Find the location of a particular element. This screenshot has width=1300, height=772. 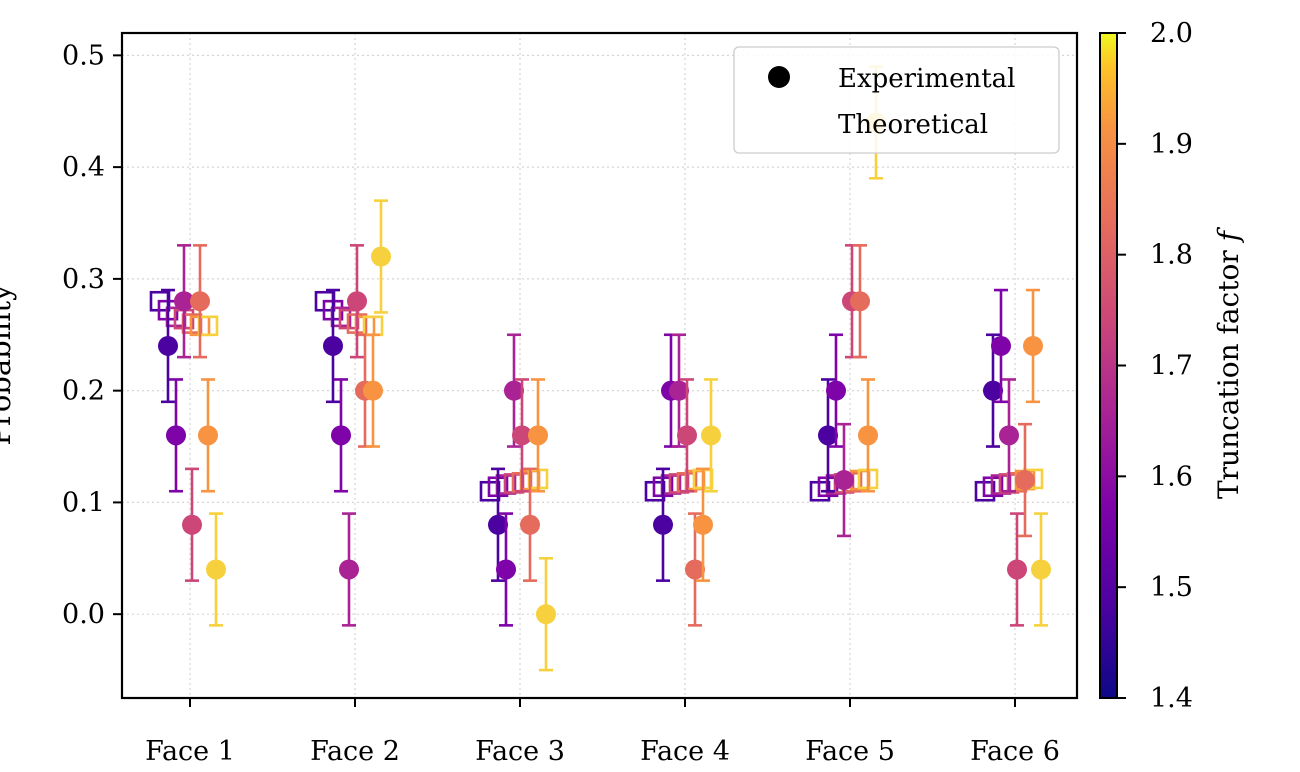

colorbar-tick-label: 1.8 is located at coordinates (1171, 255).